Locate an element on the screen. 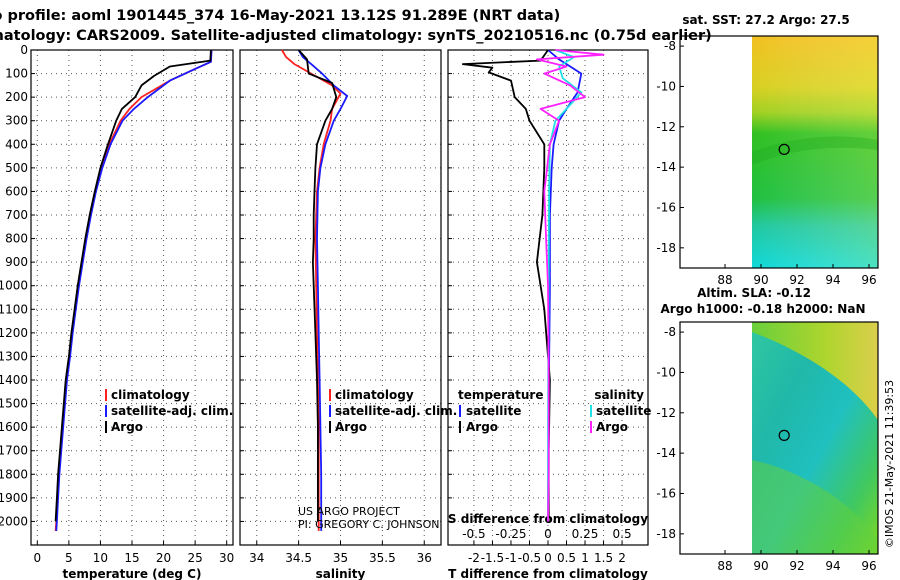  annotation-text: PI: GREGORY C. JOHNSON is located at coordinates (368, 524).